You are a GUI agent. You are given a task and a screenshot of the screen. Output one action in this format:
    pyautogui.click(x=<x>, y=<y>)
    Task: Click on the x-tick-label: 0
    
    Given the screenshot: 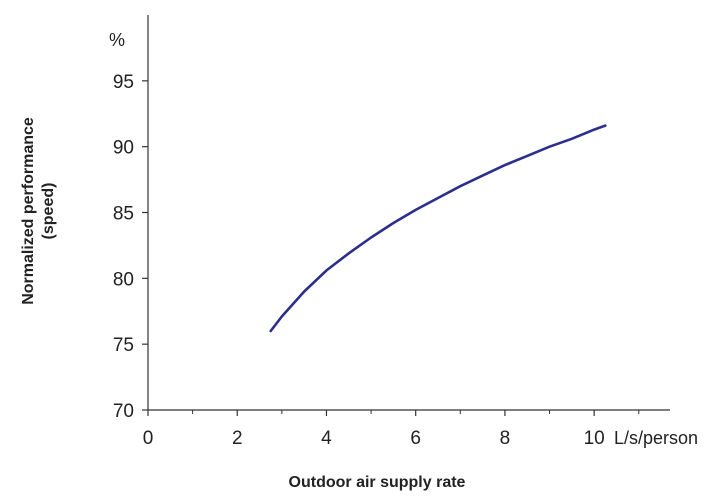 What is the action you would take?
    pyautogui.click(x=148, y=438)
    